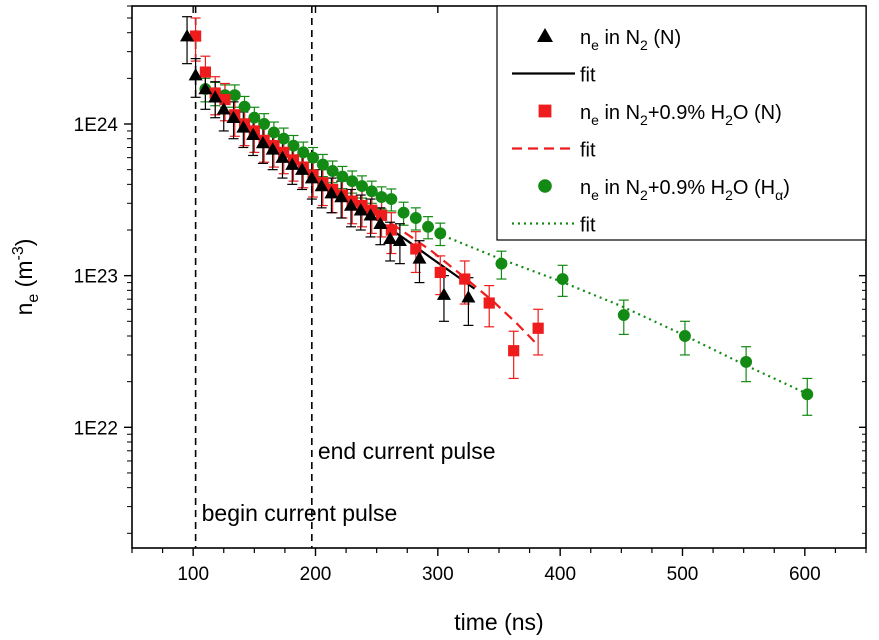  Describe the element at coordinates (664, 38) in the screenshot. I see `legend-0-e: (N)` at that location.